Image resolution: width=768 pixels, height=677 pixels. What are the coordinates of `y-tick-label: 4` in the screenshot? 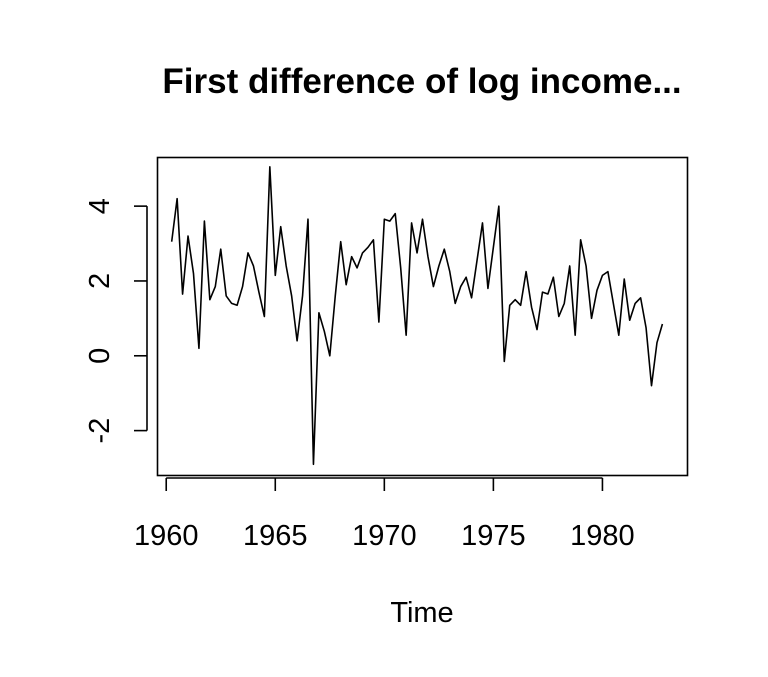 It's located at (100, 206).